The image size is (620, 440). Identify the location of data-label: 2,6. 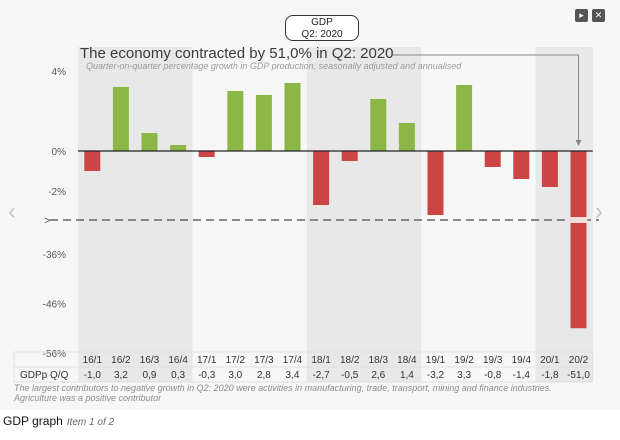
(378, 375).